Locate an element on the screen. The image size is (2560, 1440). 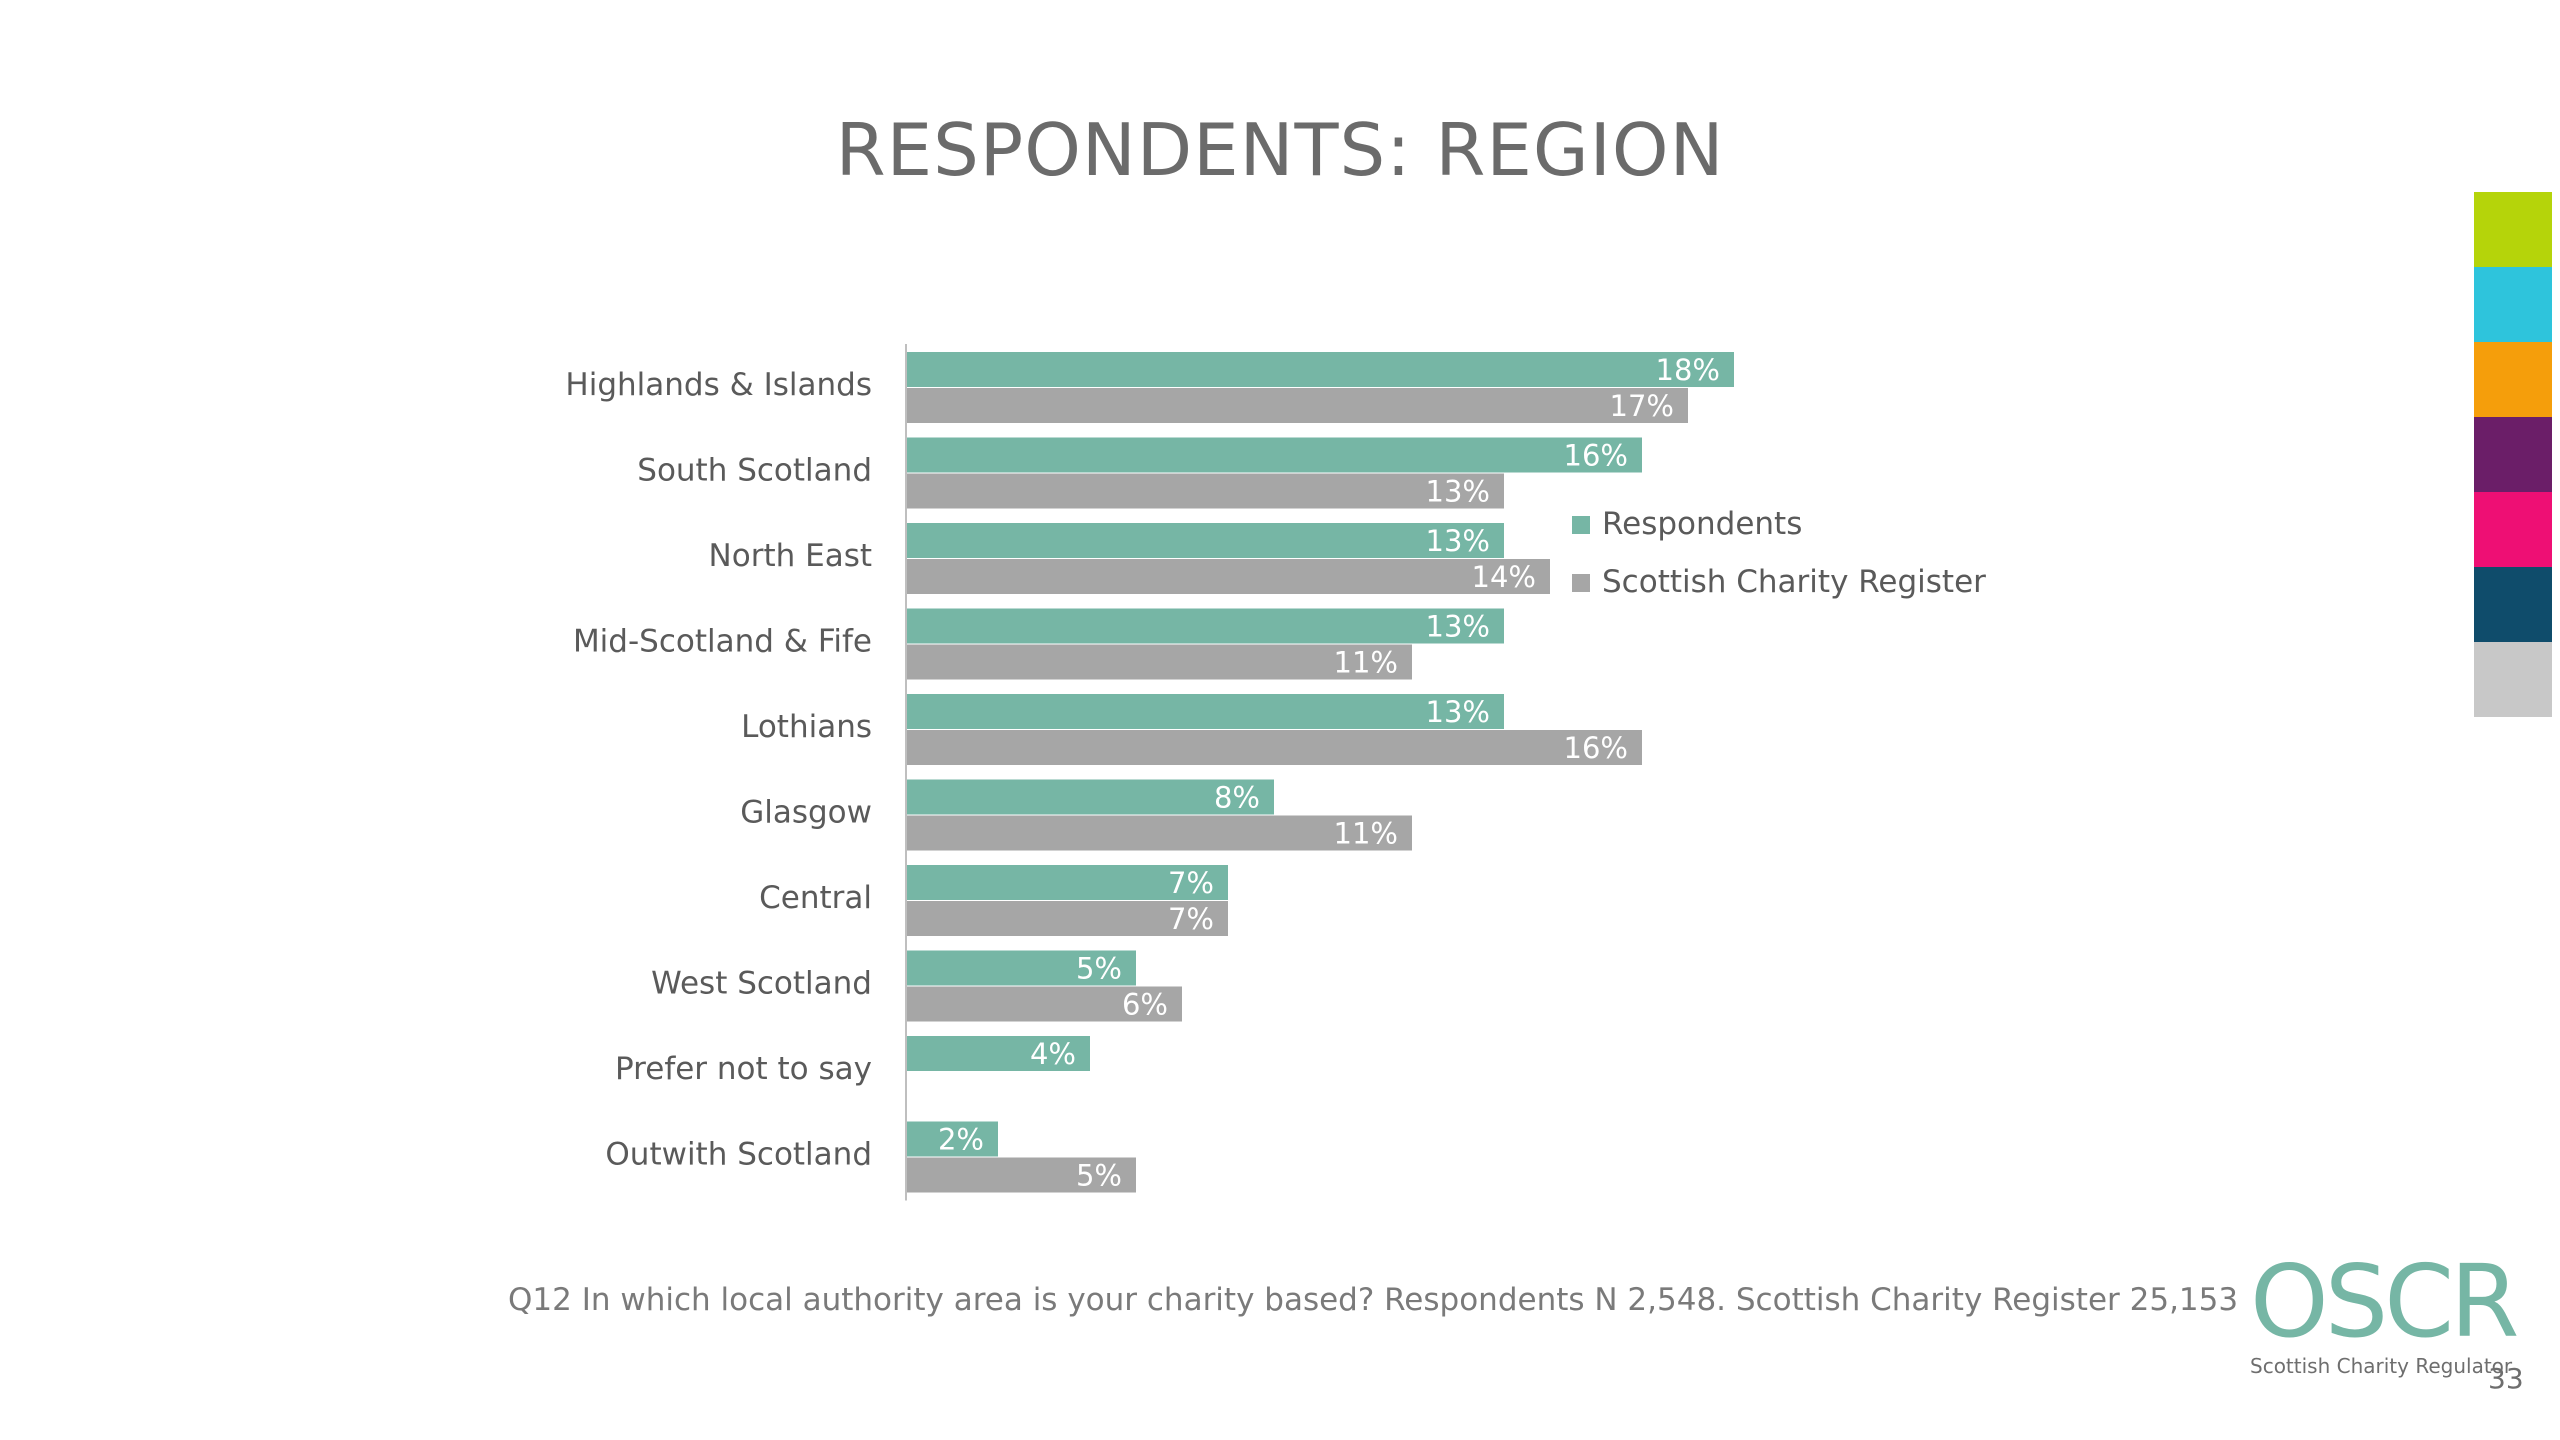
oscr-logo: OSCR Scottish Charity Regulator is located at coordinates (2385, 1311).